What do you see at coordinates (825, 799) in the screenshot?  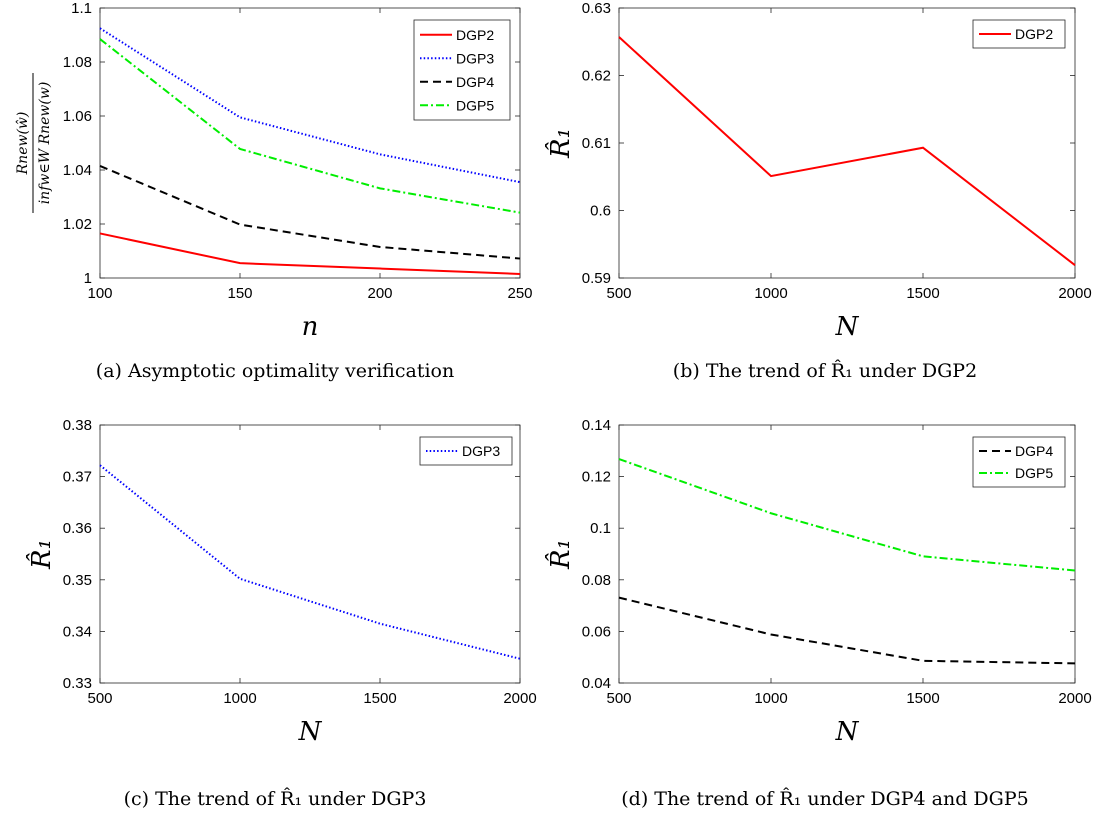 I see `caption-d: (d) The trend of R̂₁ under DGP4 and DGP5` at bounding box center [825, 799].